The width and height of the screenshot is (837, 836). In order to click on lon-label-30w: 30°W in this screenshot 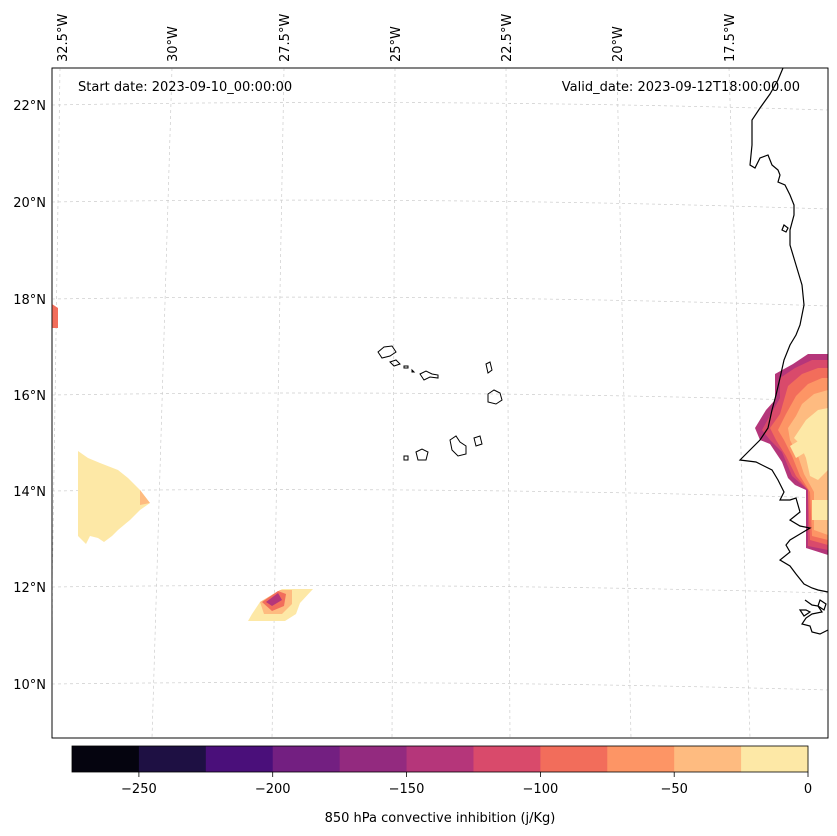, I will do `click(173, 44)`.